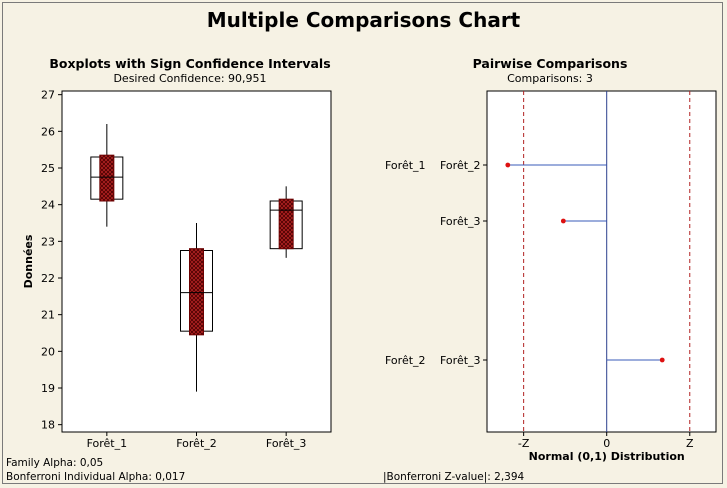 The height and width of the screenshot is (488, 727). I want to click on x-tick-label: -Z, so click(524, 443).